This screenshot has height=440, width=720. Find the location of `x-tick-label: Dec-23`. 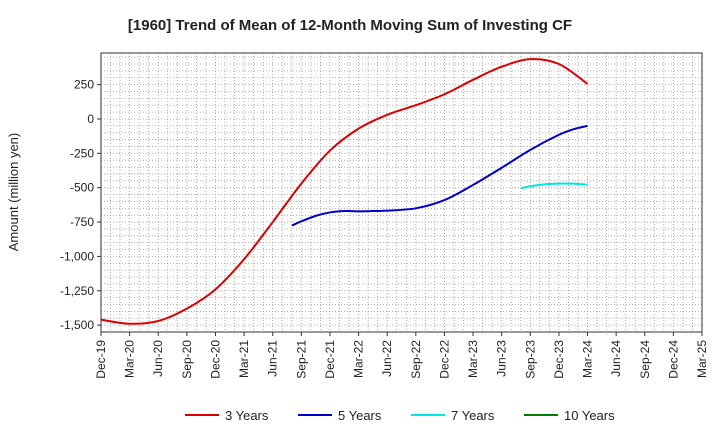

x-tick-label: Dec-23 is located at coordinates (559, 359).